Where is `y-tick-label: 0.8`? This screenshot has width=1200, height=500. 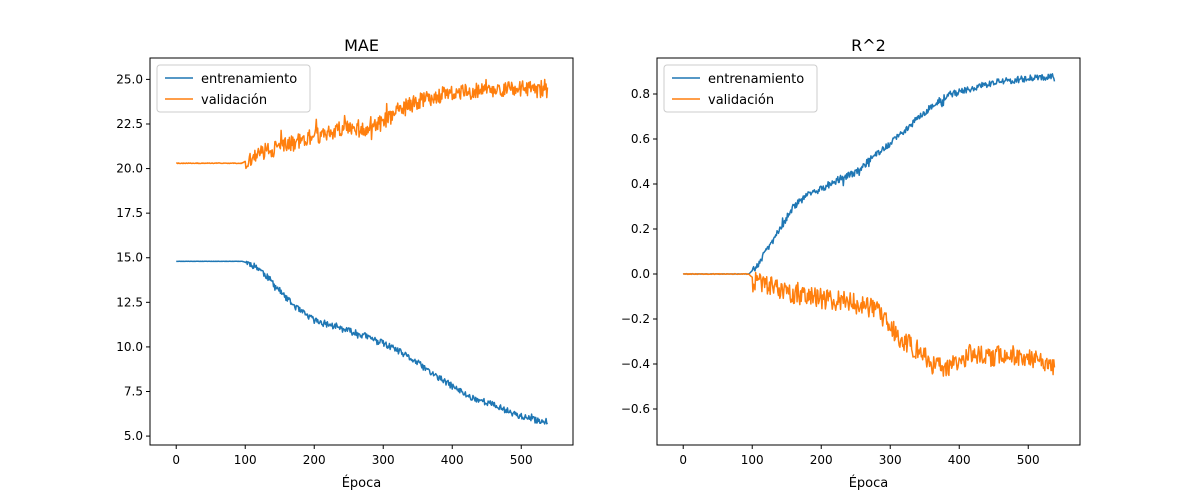 y-tick-label: 0.8 is located at coordinates (640, 94).